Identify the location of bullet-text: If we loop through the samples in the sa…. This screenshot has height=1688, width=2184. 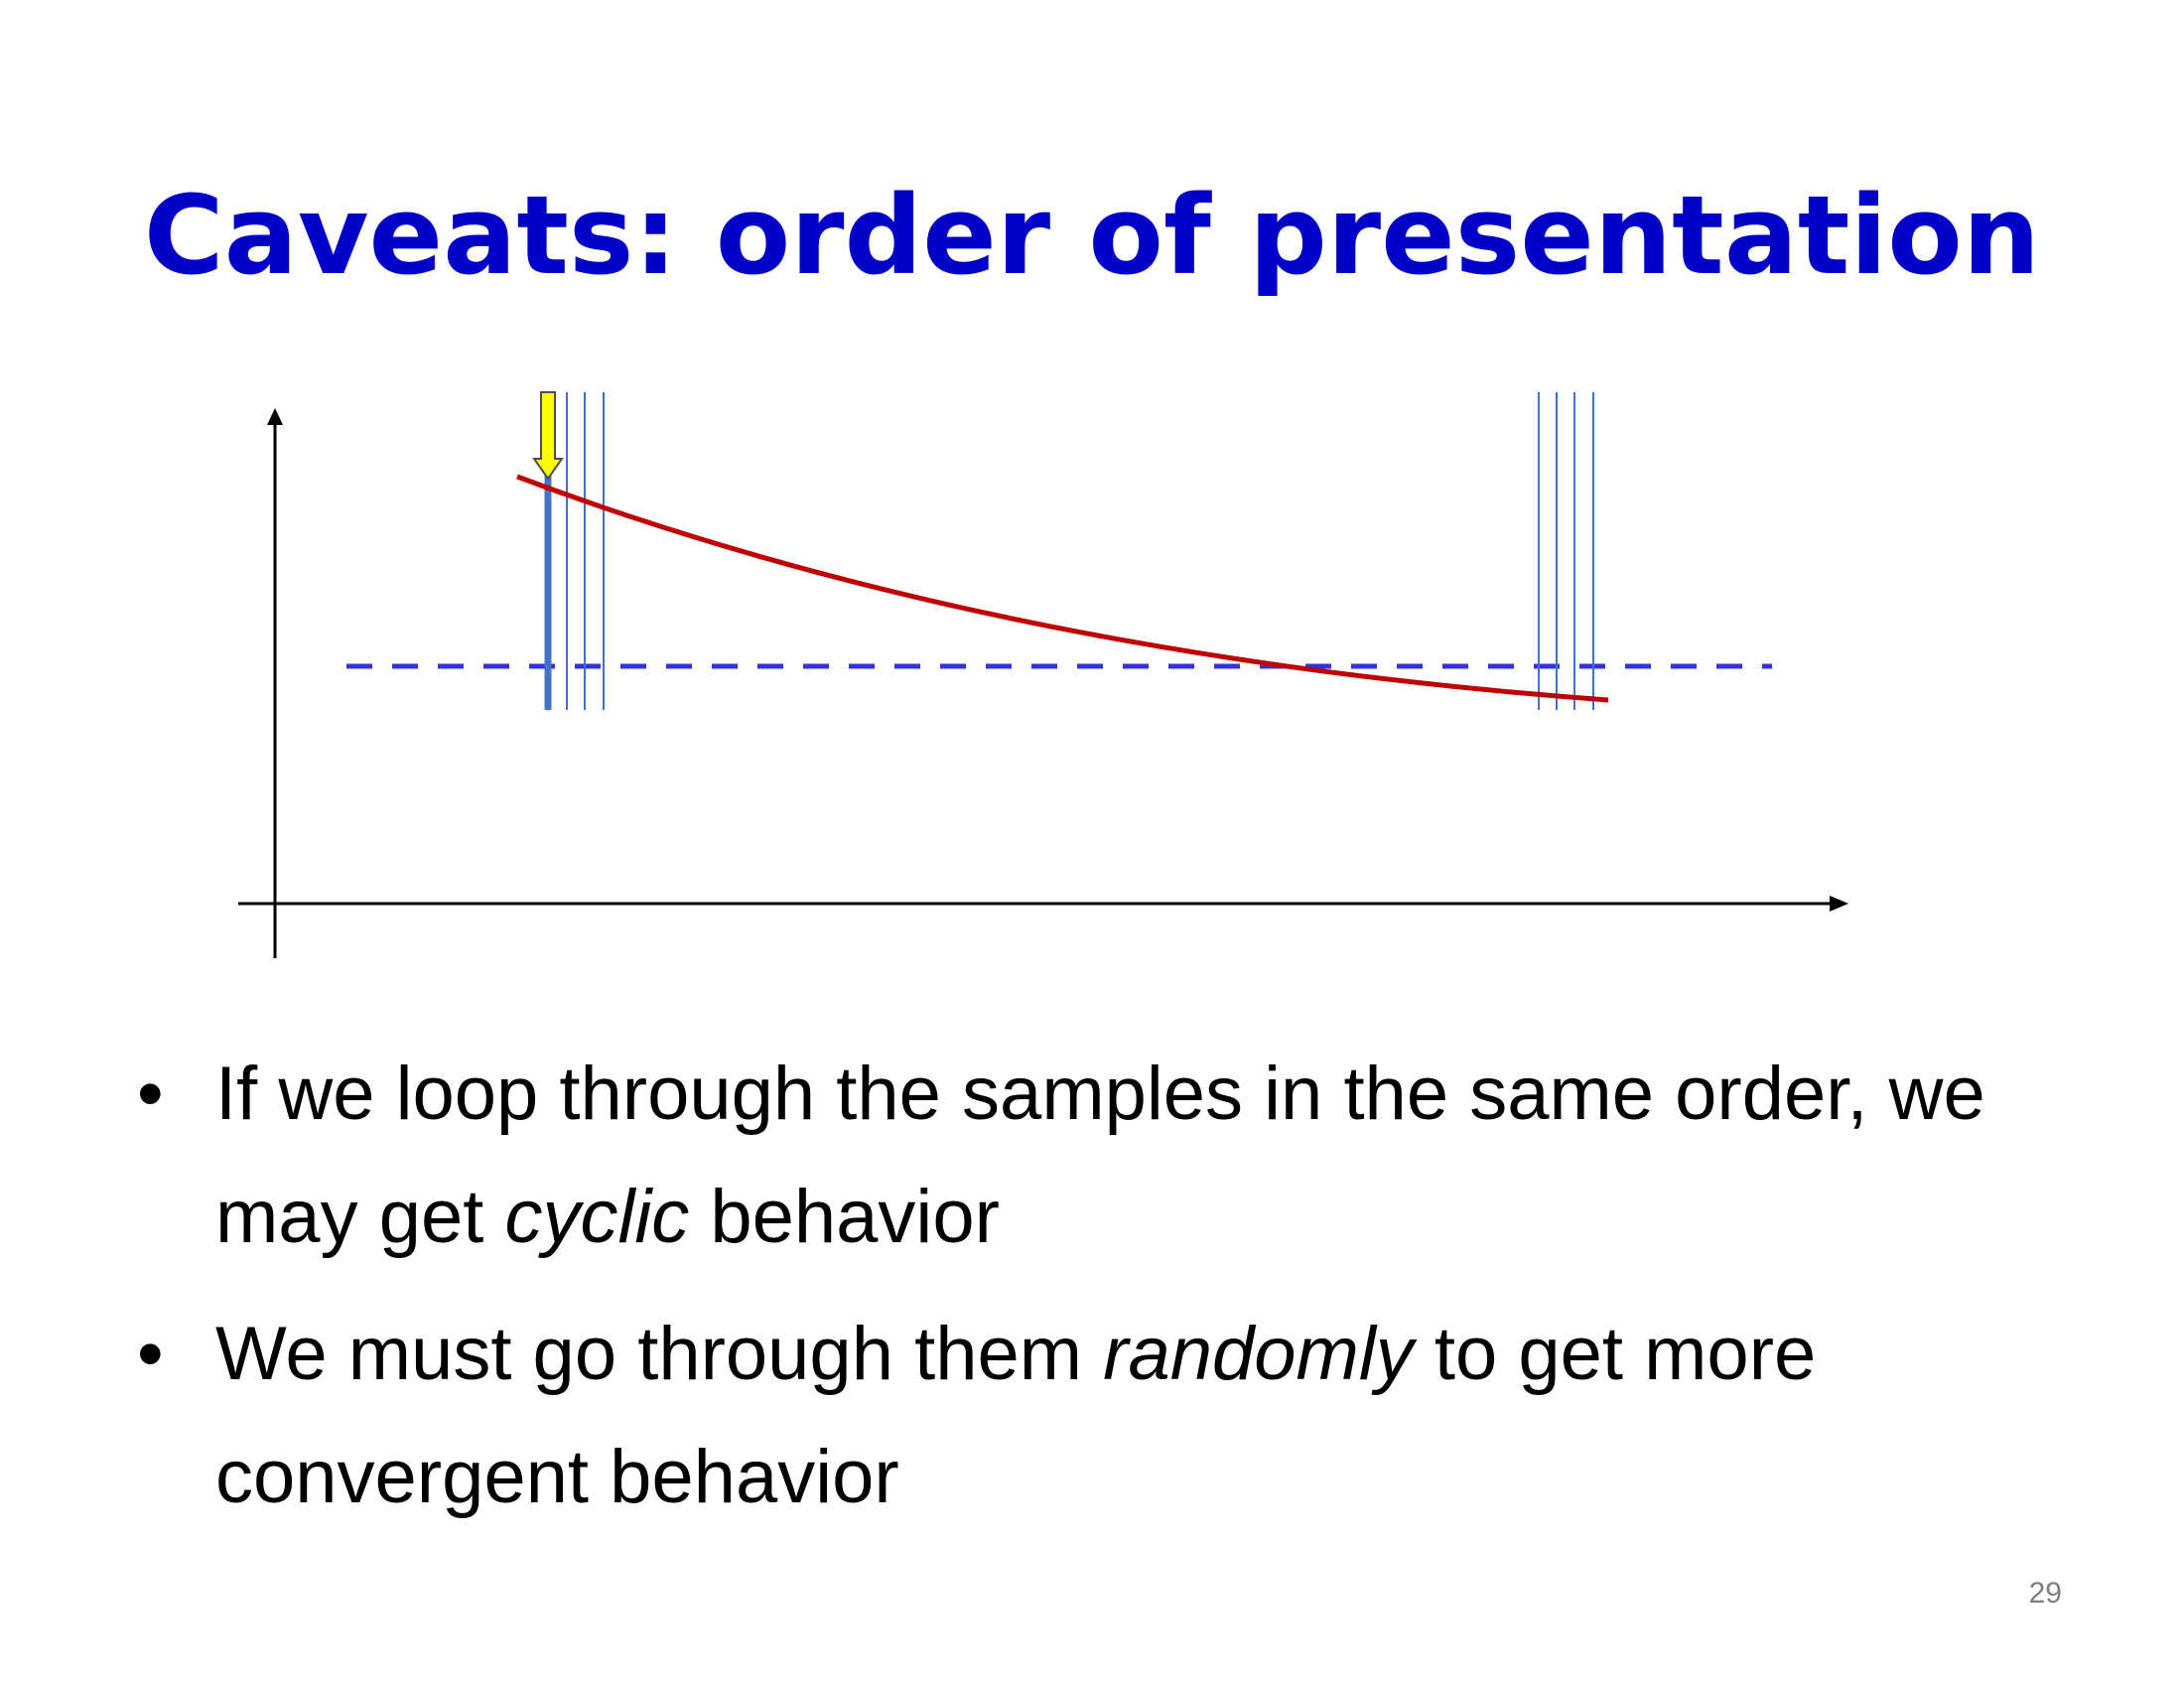
(1100, 1155).